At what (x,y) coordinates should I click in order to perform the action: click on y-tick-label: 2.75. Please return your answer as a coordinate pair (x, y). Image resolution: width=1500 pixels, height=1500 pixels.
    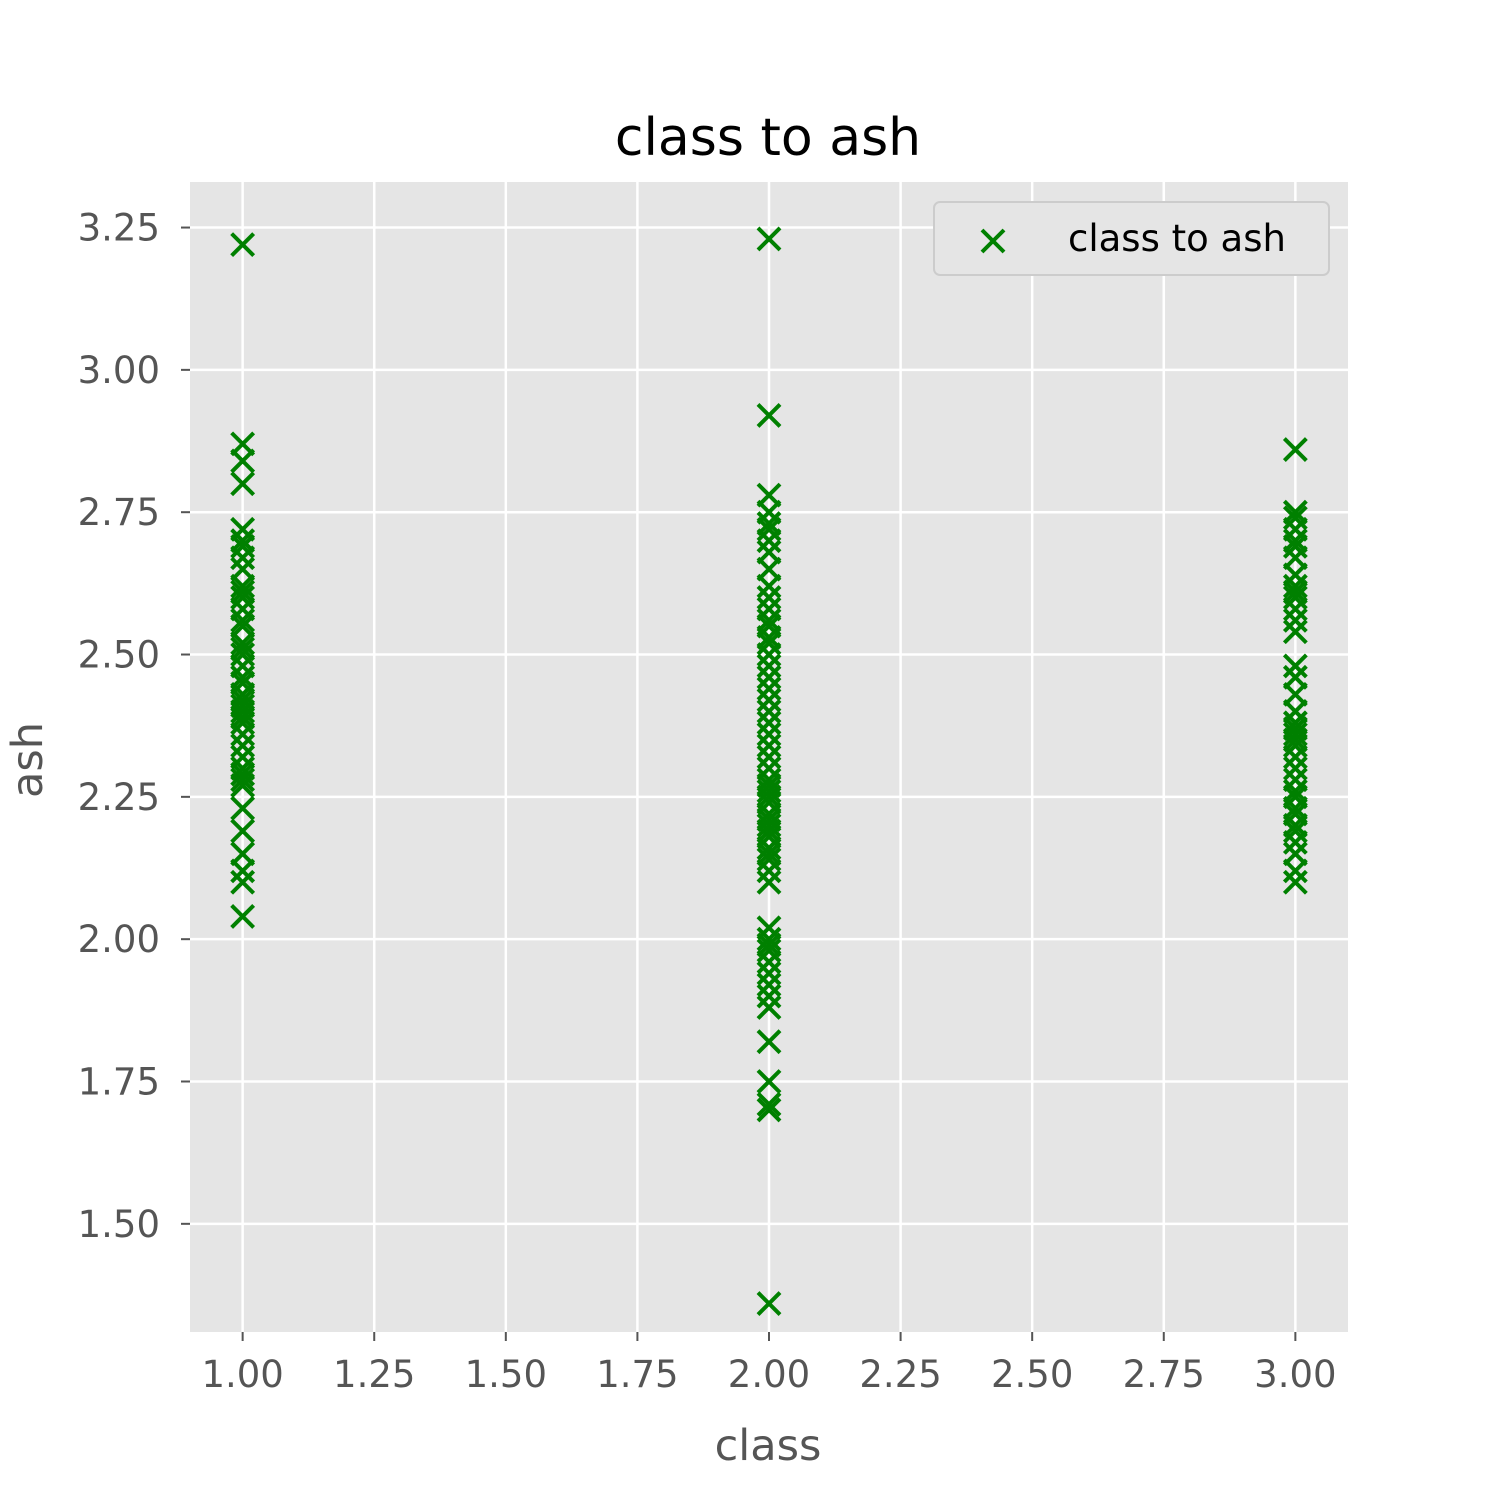
    Looking at the image, I should click on (119, 512).